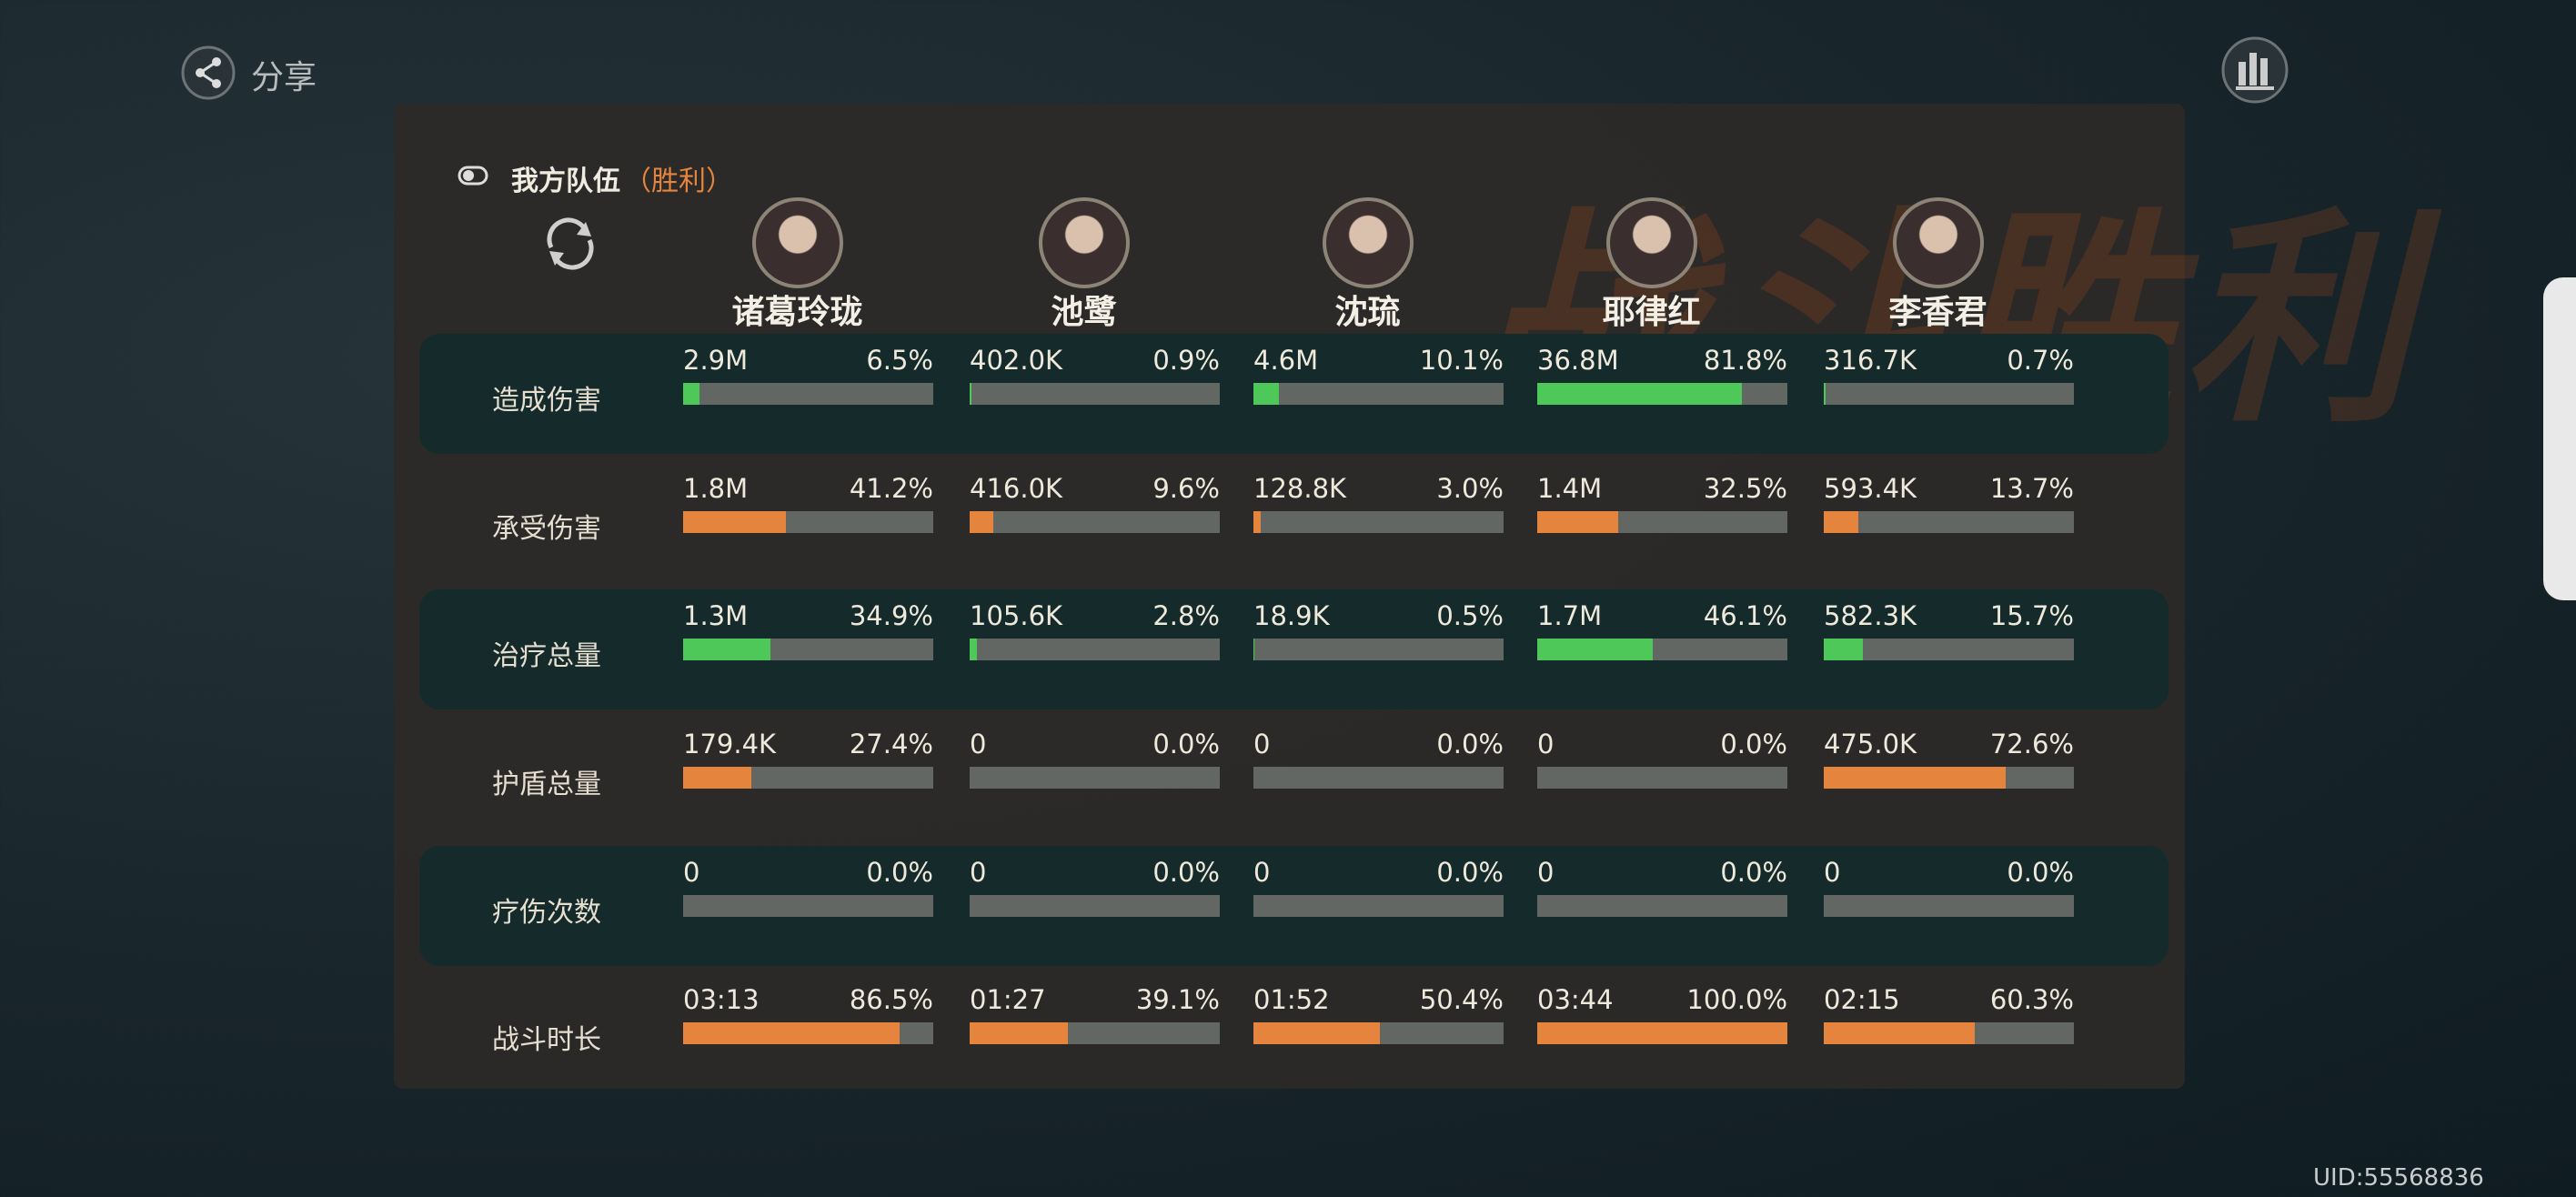  Describe the element at coordinates (1016, 360) in the screenshot. I see `value-text: 402.0K` at that location.